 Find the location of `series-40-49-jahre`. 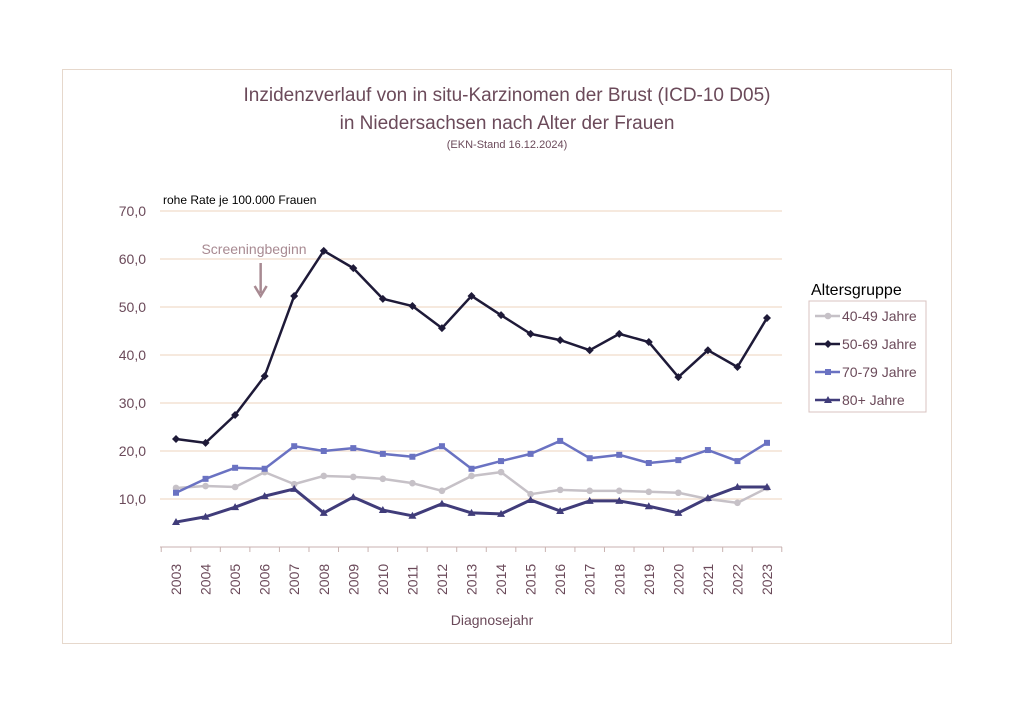

series-40-49-jahre is located at coordinates (471, 487).